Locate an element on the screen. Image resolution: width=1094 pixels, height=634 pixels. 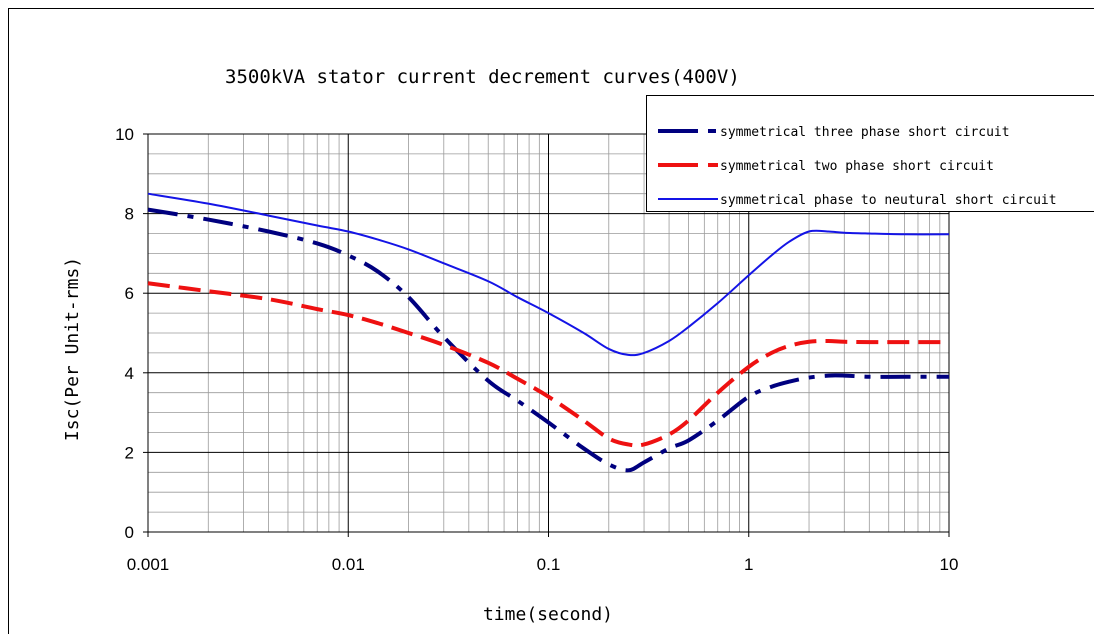
x-axis-label: time(second) is located at coordinates (548, 614).